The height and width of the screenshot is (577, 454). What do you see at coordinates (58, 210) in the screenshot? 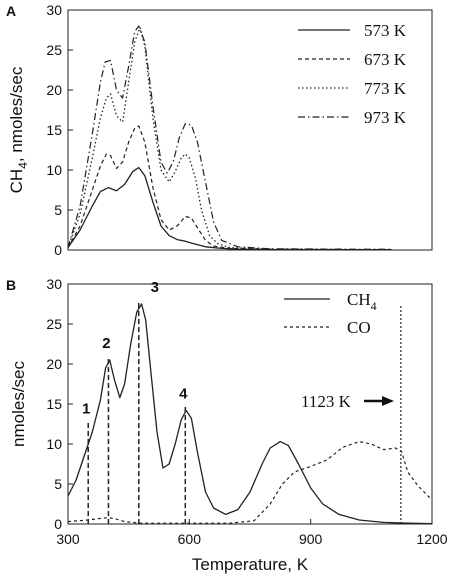
I see `chart-a-ytick-label-1: 5` at bounding box center [58, 210].